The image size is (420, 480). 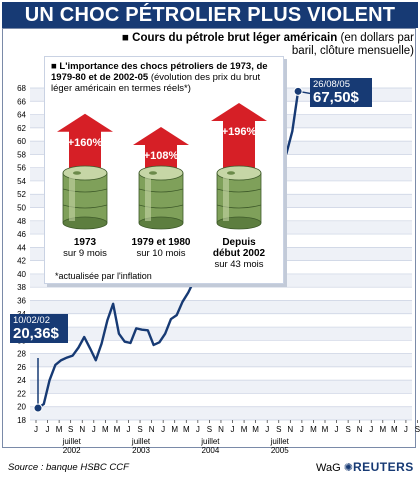 I want to click on inset-duration: sur 43 mois, so click(x=239, y=264).